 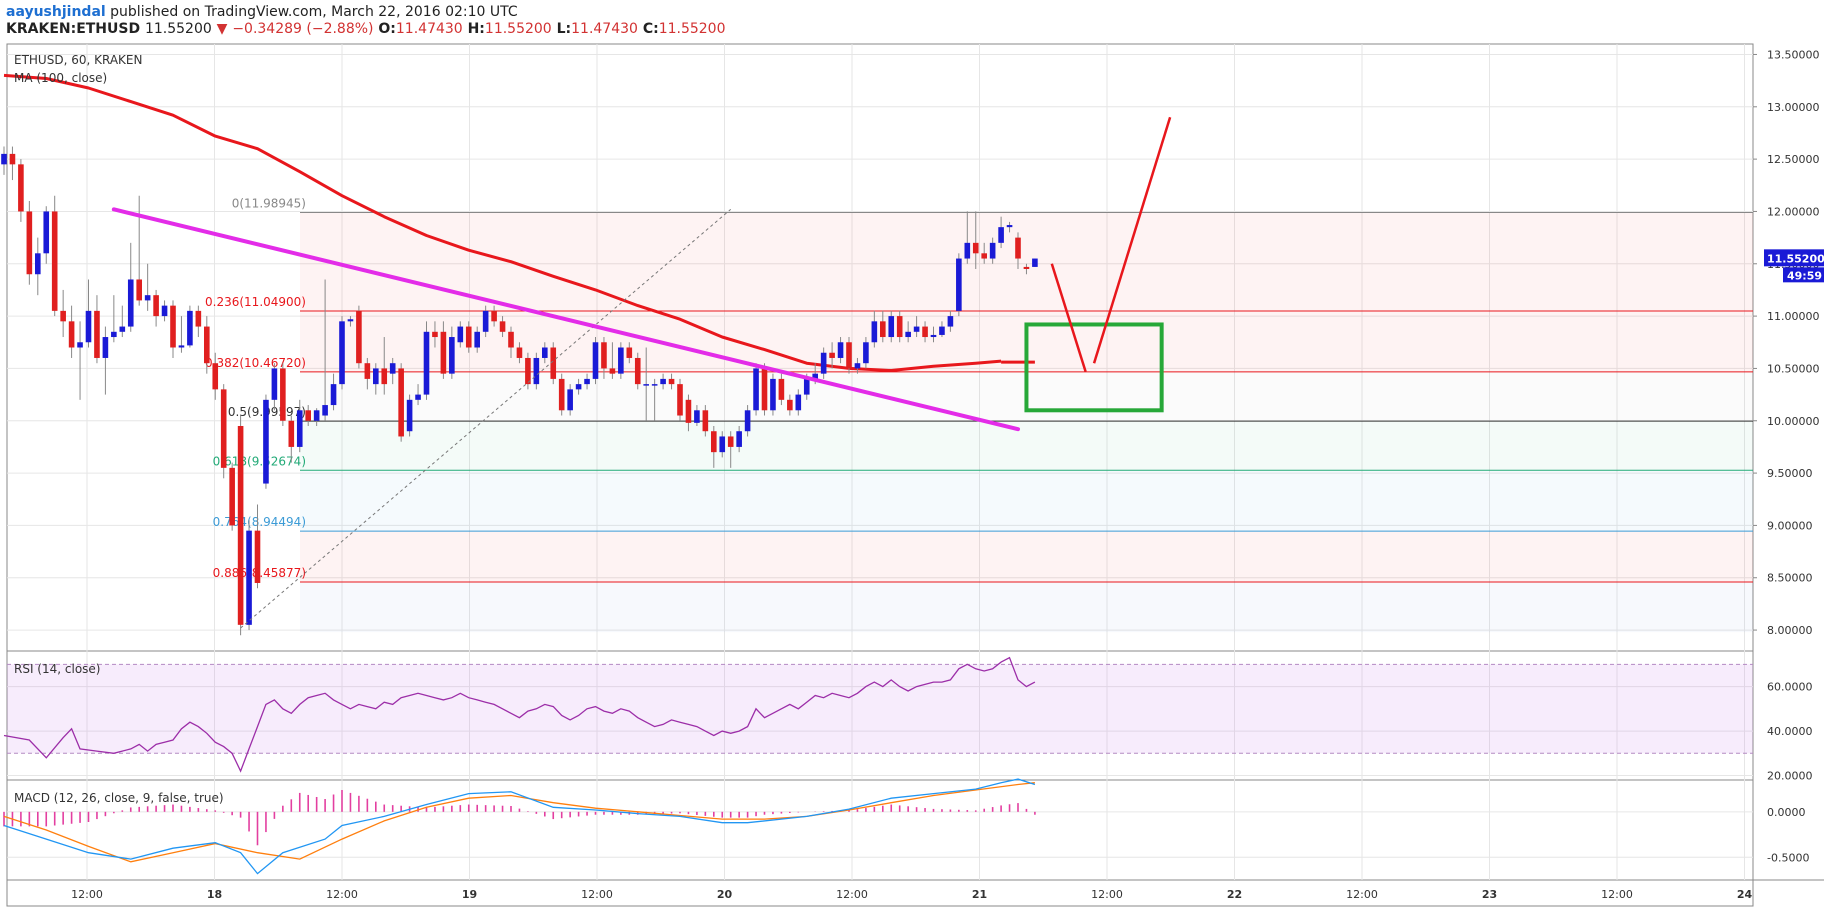 I want to click on price-tag-box, so click(x=1794, y=258).